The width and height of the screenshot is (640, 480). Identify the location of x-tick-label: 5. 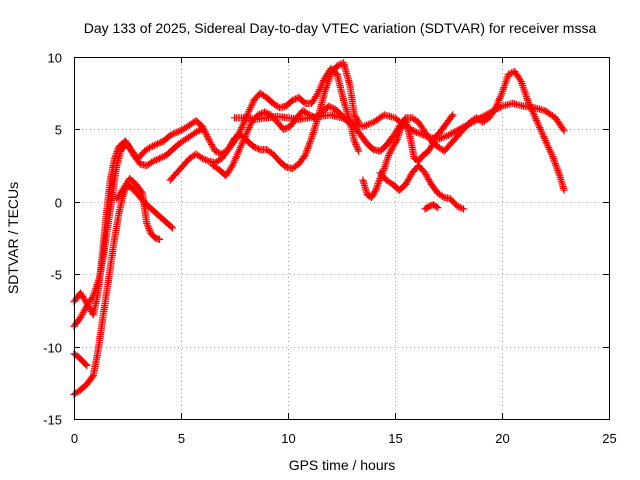
(181, 438).